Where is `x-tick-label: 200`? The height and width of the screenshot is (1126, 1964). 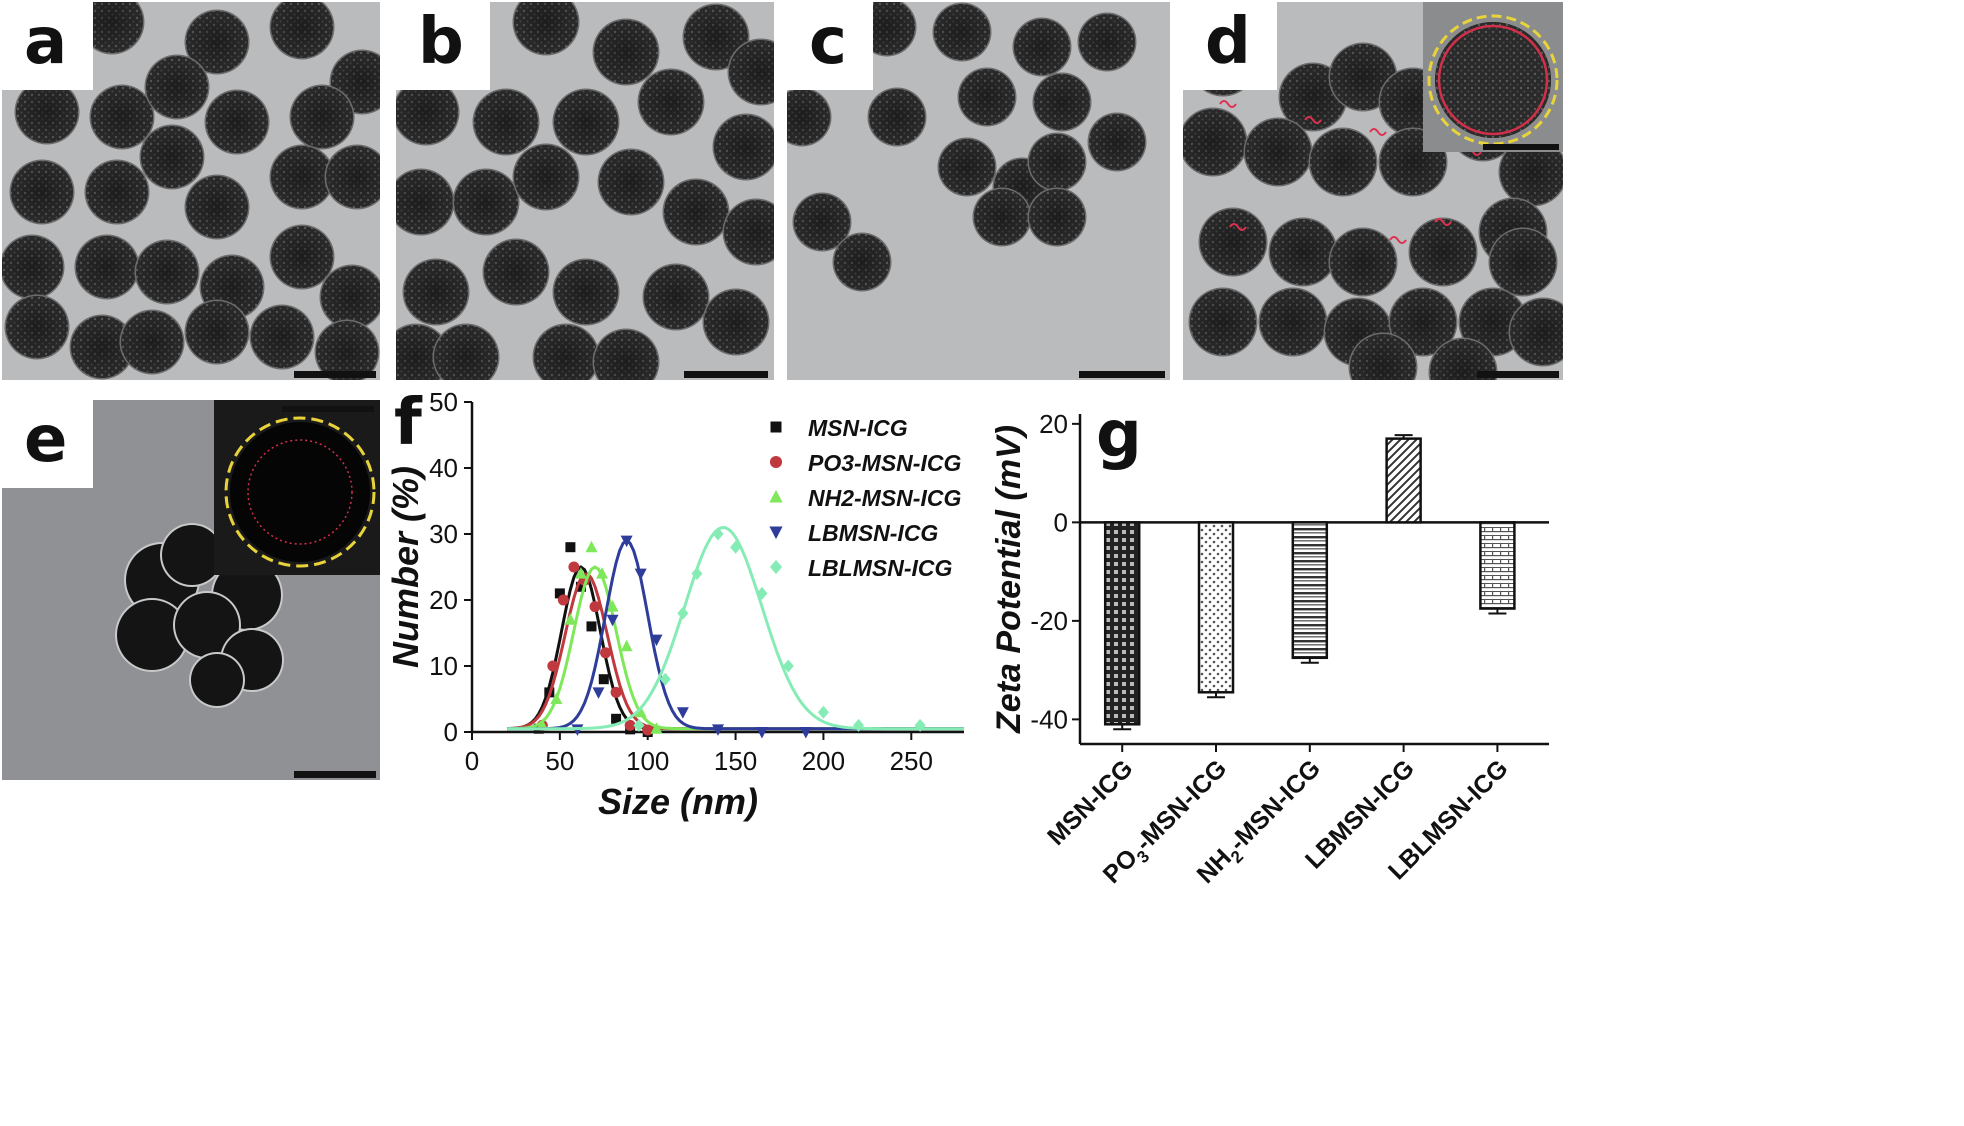
x-tick-label: 200 is located at coordinates (823, 761).